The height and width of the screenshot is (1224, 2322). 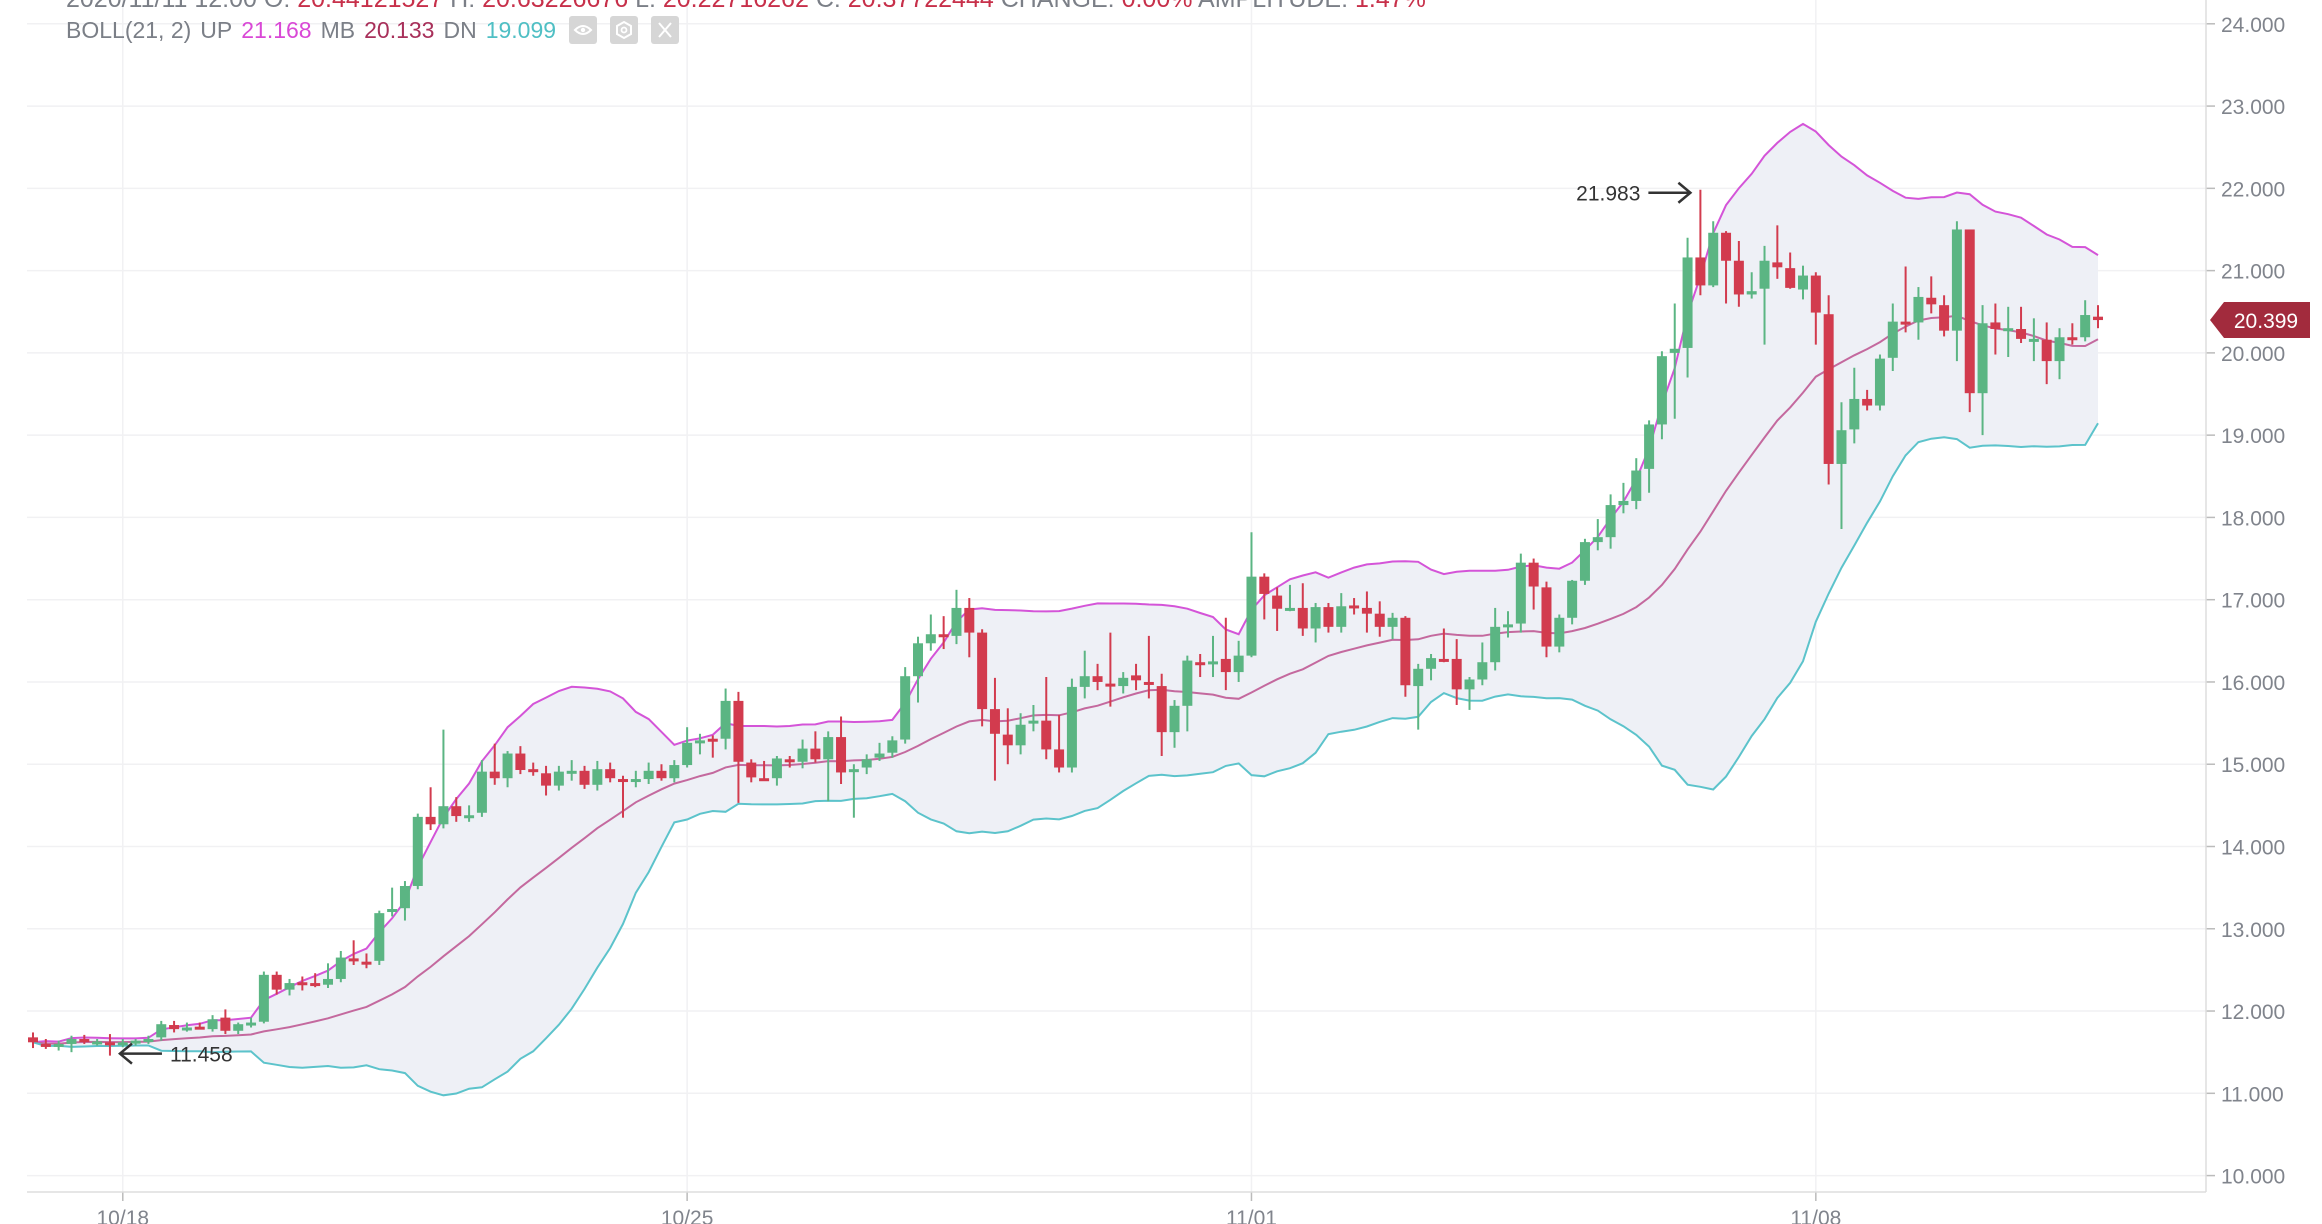 What do you see at coordinates (2252, 1094) in the screenshot?
I see `y-tick-label: 11.000` at bounding box center [2252, 1094].